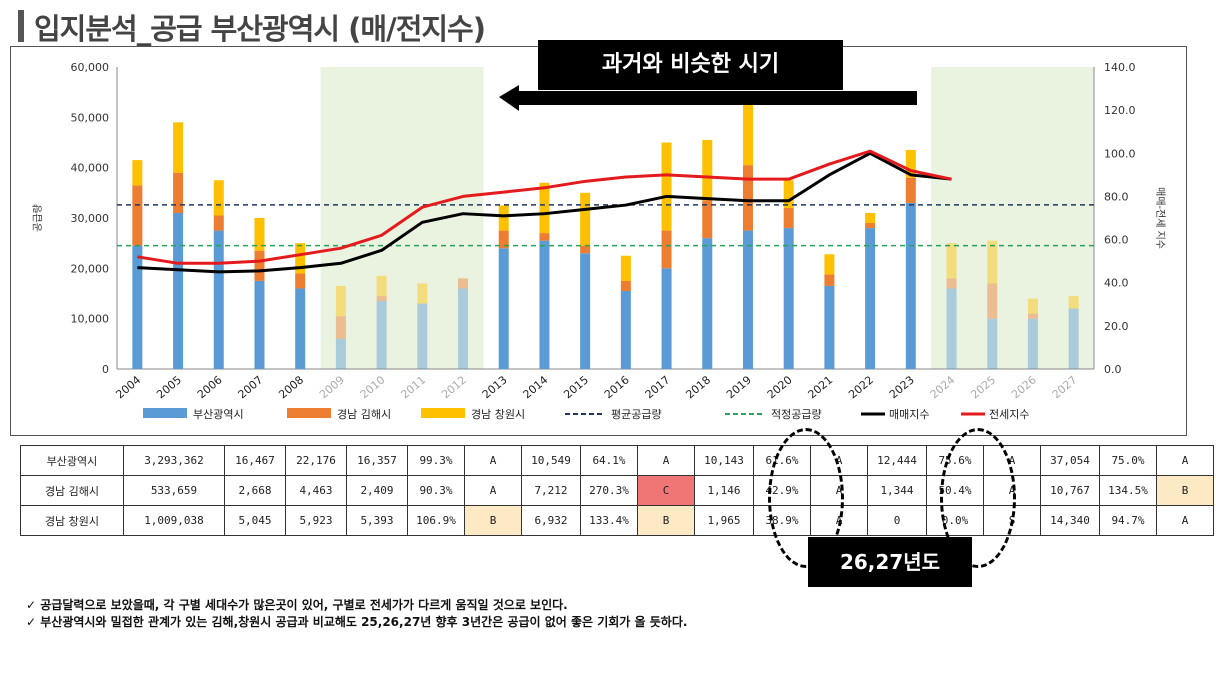  Describe the element at coordinates (617, 387) in the screenshot. I see `x-tick-label: 2016` at that location.